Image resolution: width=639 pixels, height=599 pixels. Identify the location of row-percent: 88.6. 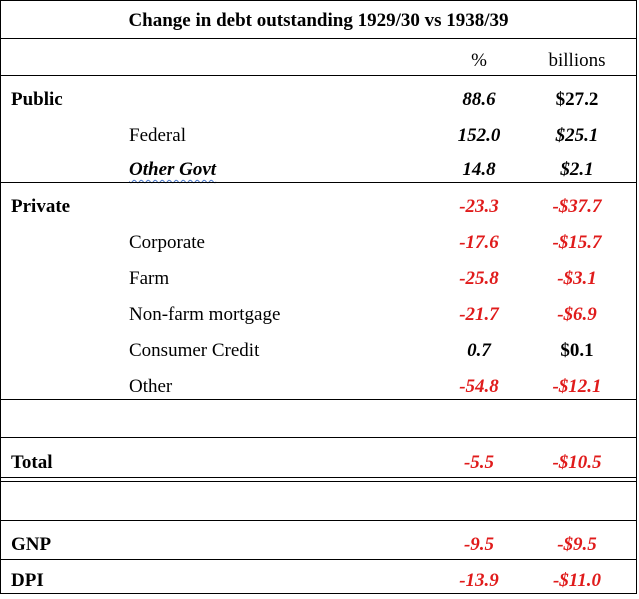
(479, 99).